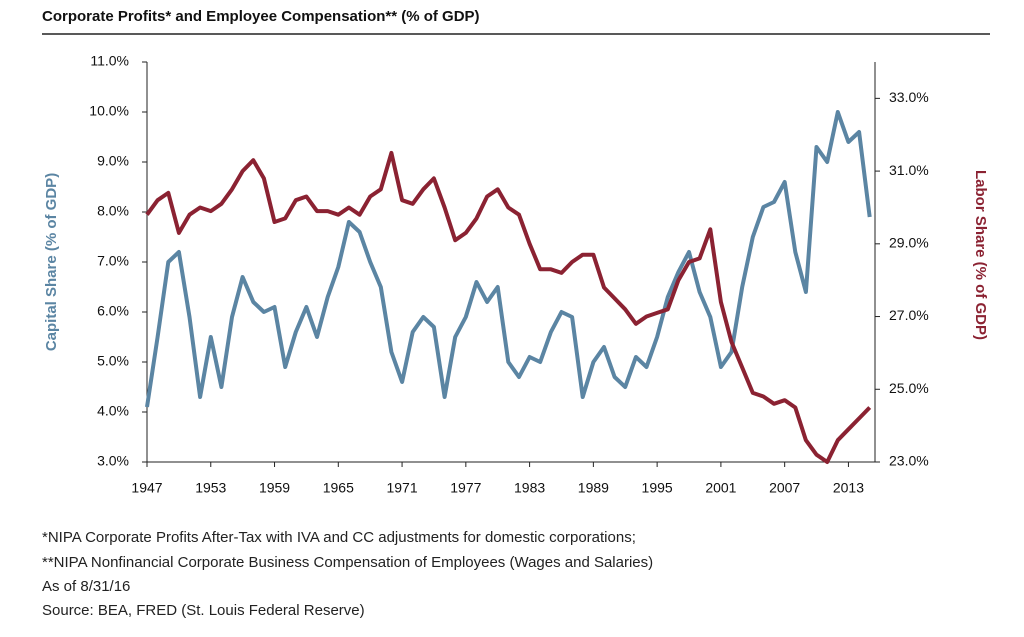  I want to click on x-tick-label: 1953, so click(210, 488).